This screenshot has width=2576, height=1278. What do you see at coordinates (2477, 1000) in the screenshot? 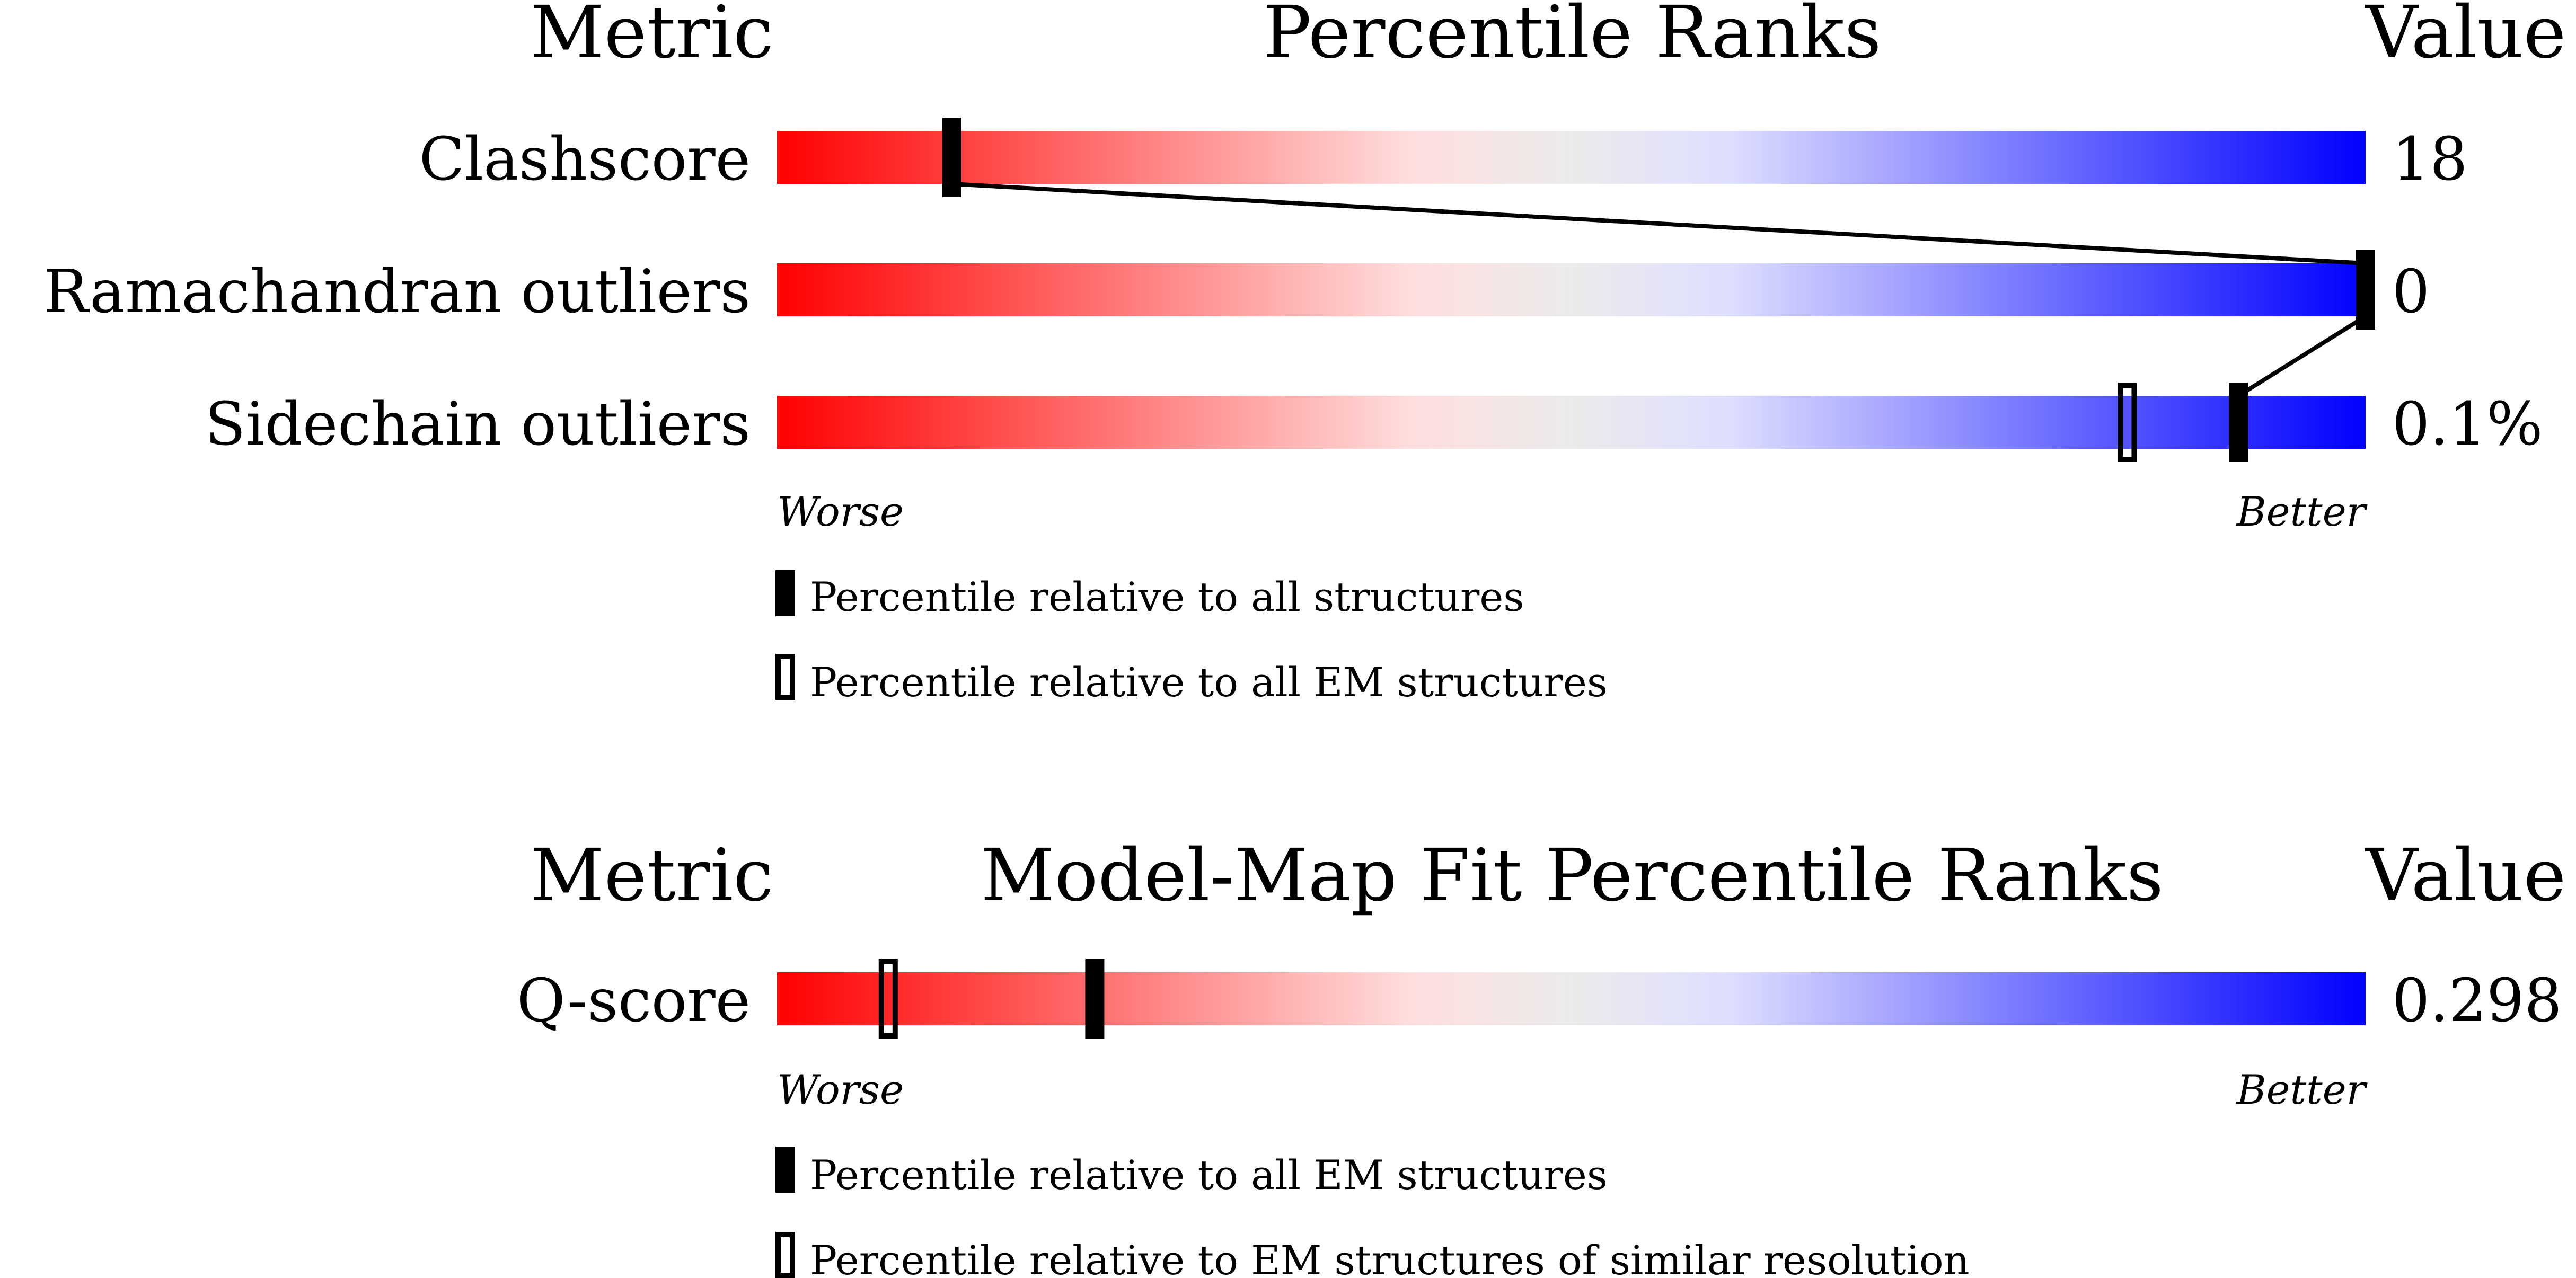
I see `metric-value: 0.298` at bounding box center [2477, 1000].